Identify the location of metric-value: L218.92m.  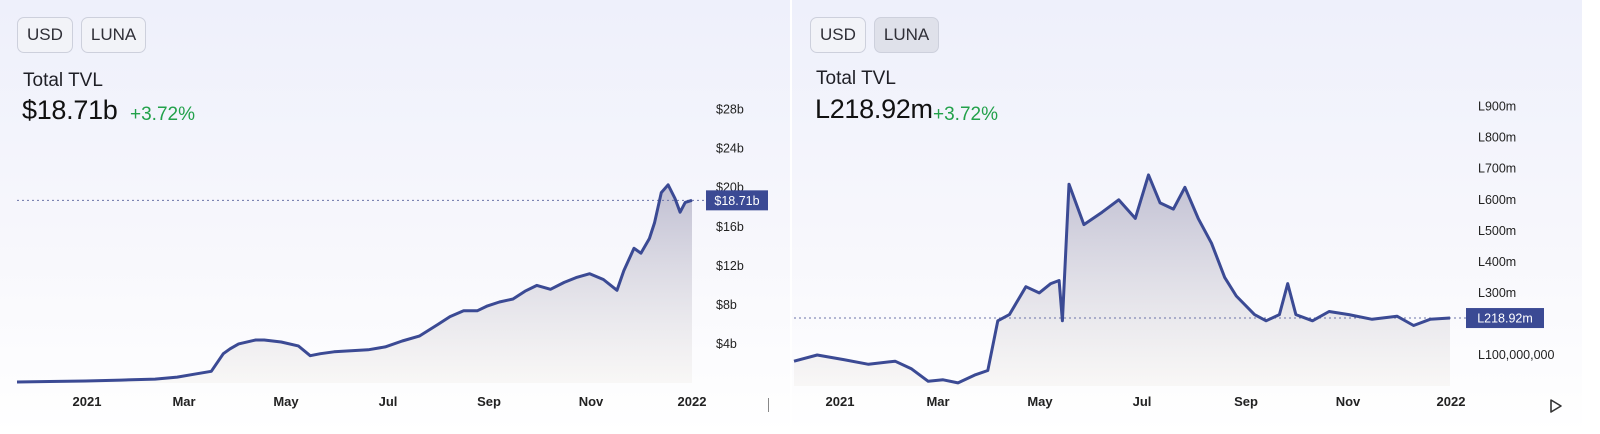
(874, 109).